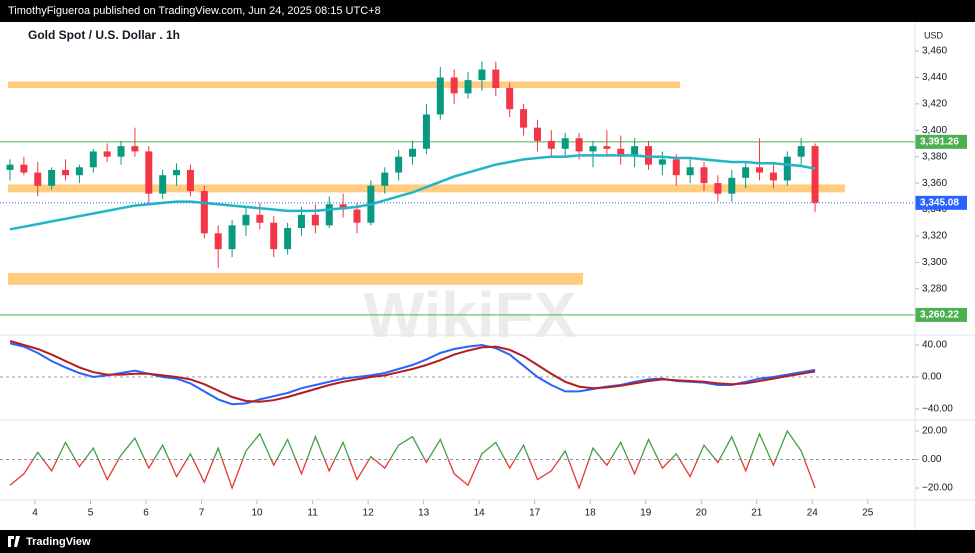 The image size is (975, 553). Describe the element at coordinates (937, 409) in the screenshot. I see `y-tick-label: −40.00` at that location.